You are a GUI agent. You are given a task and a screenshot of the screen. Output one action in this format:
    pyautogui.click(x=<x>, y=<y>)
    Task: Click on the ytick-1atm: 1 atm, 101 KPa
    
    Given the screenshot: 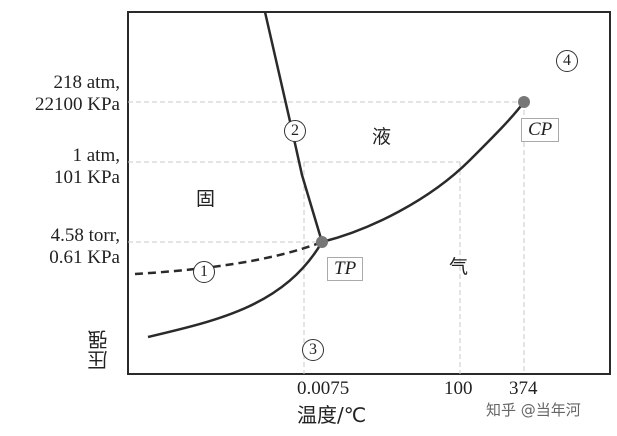 What is the action you would take?
    pyautogui.click(x=87, y=166)
    